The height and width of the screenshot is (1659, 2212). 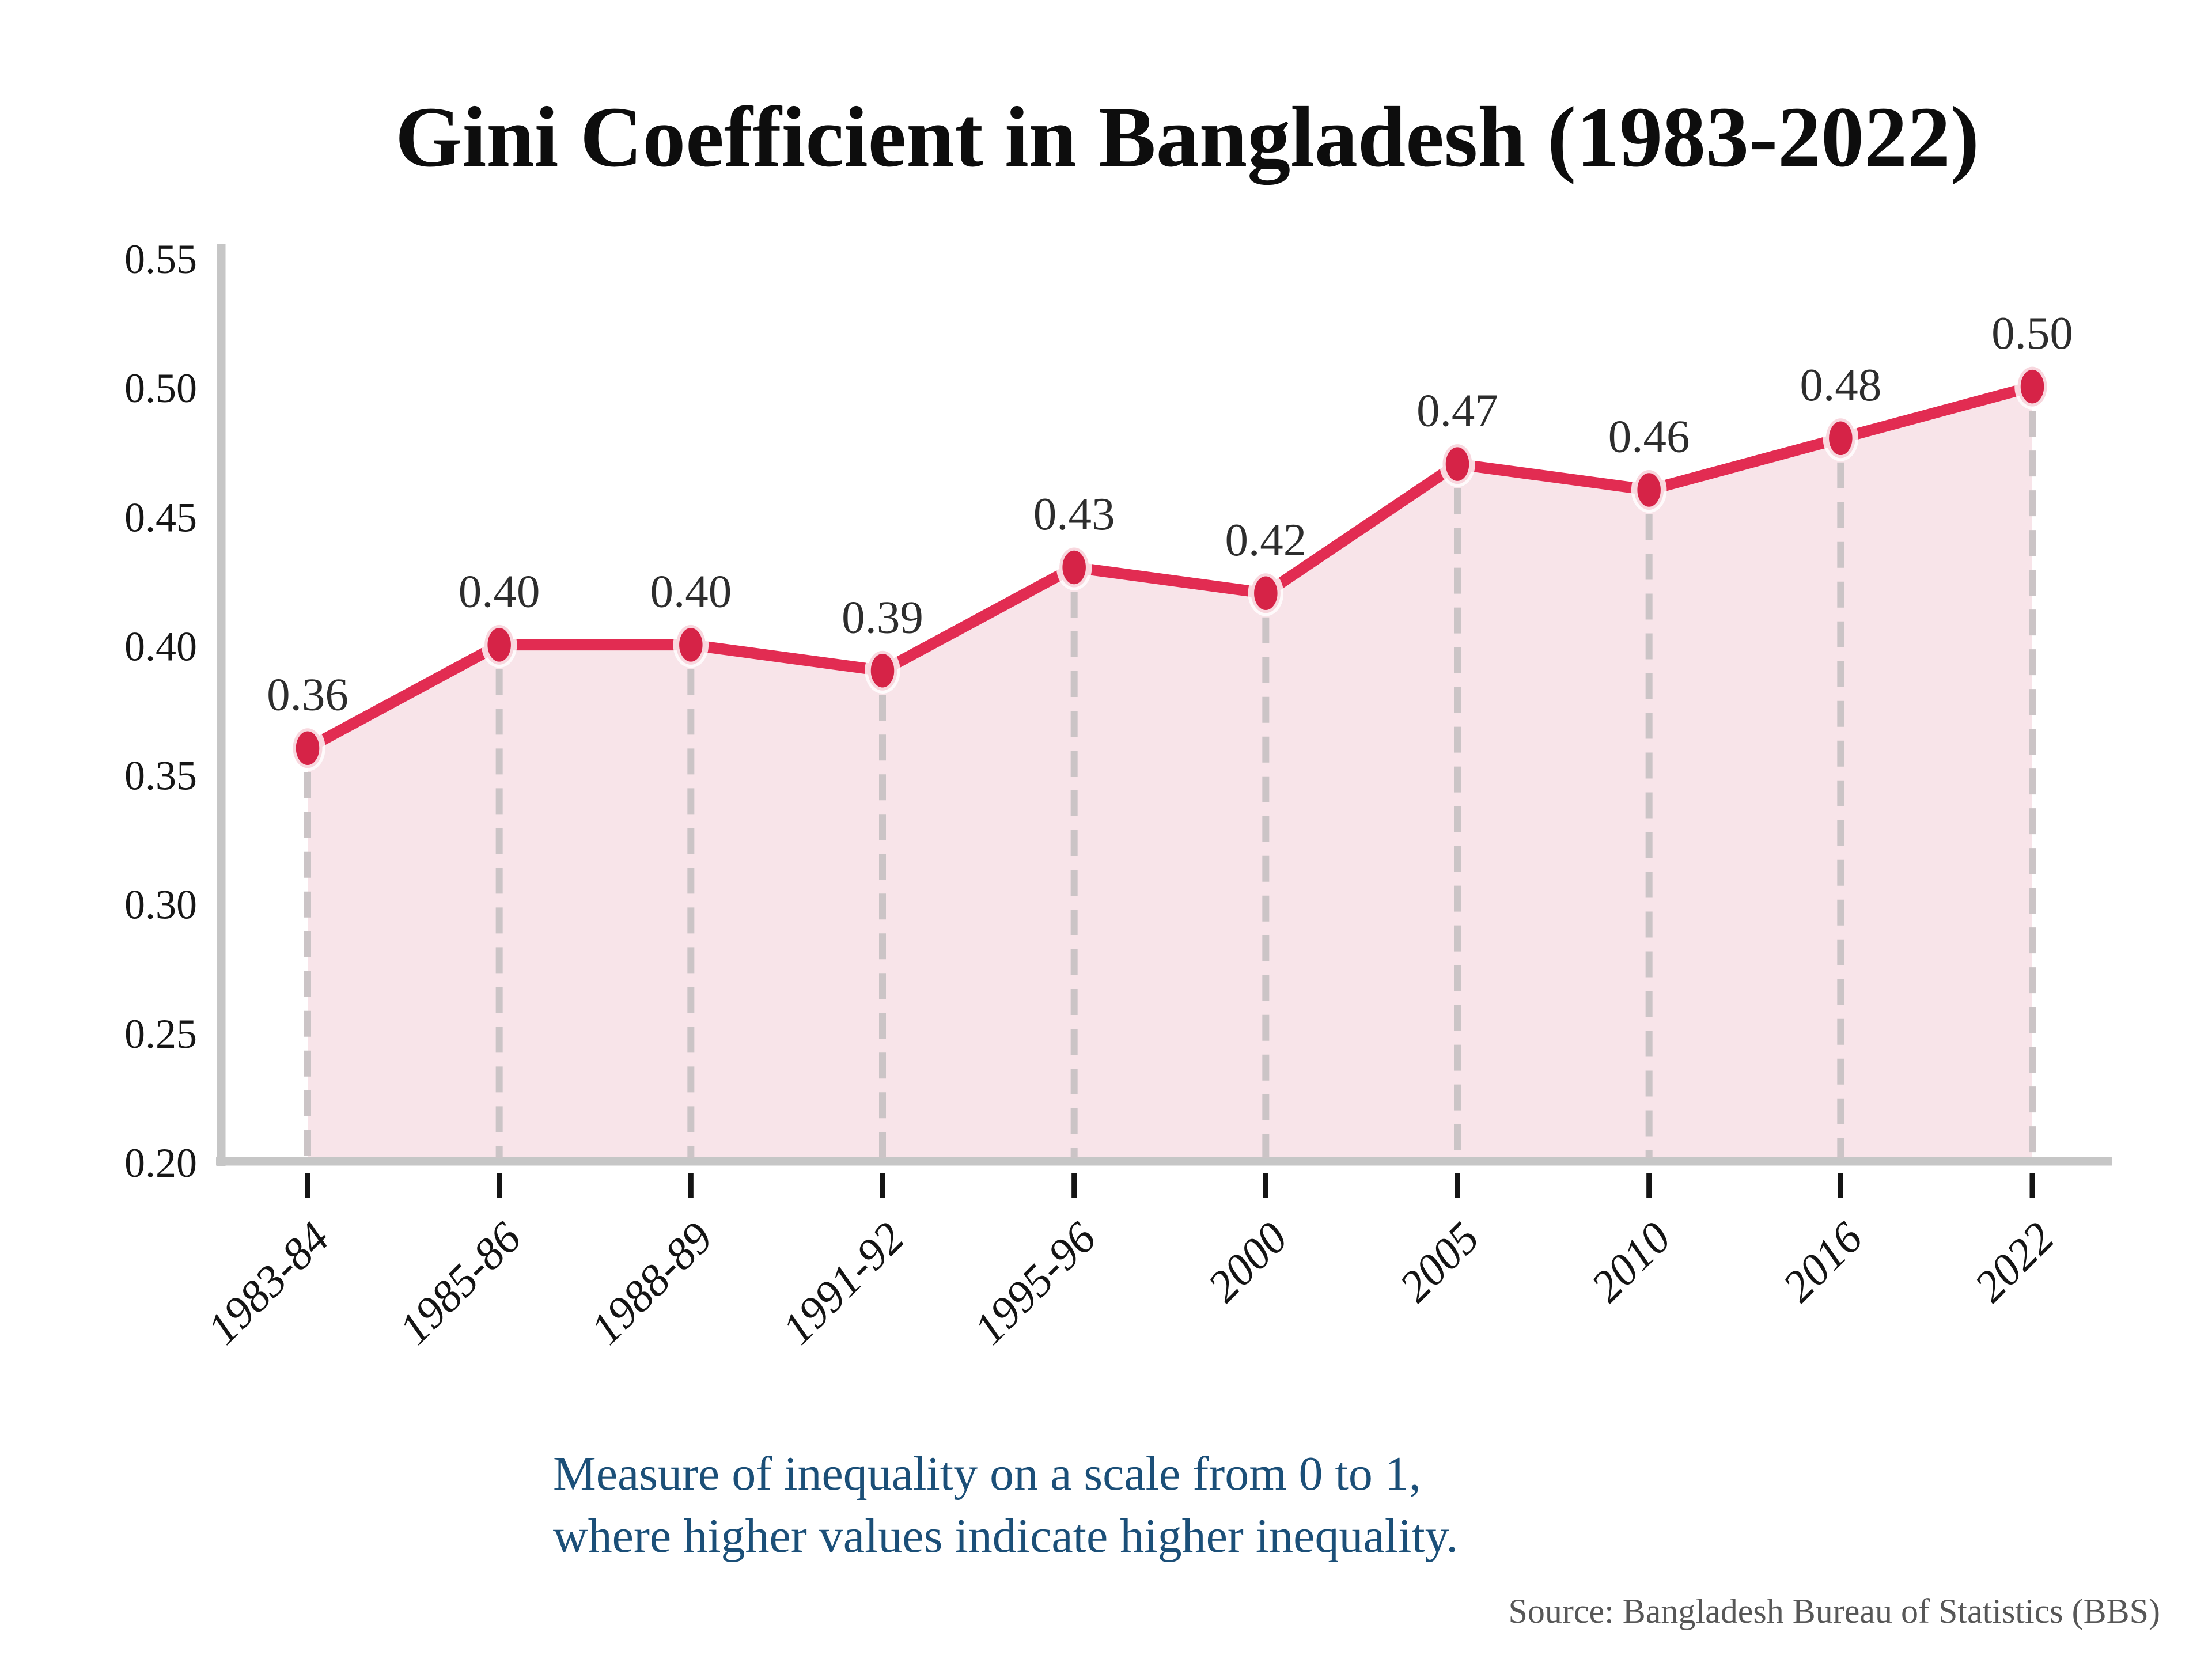 What do you see at coordinates (459, 1283) in the screenshot?
I see `x-tick-label: 1985-86` at bounding box center [459, 1283].